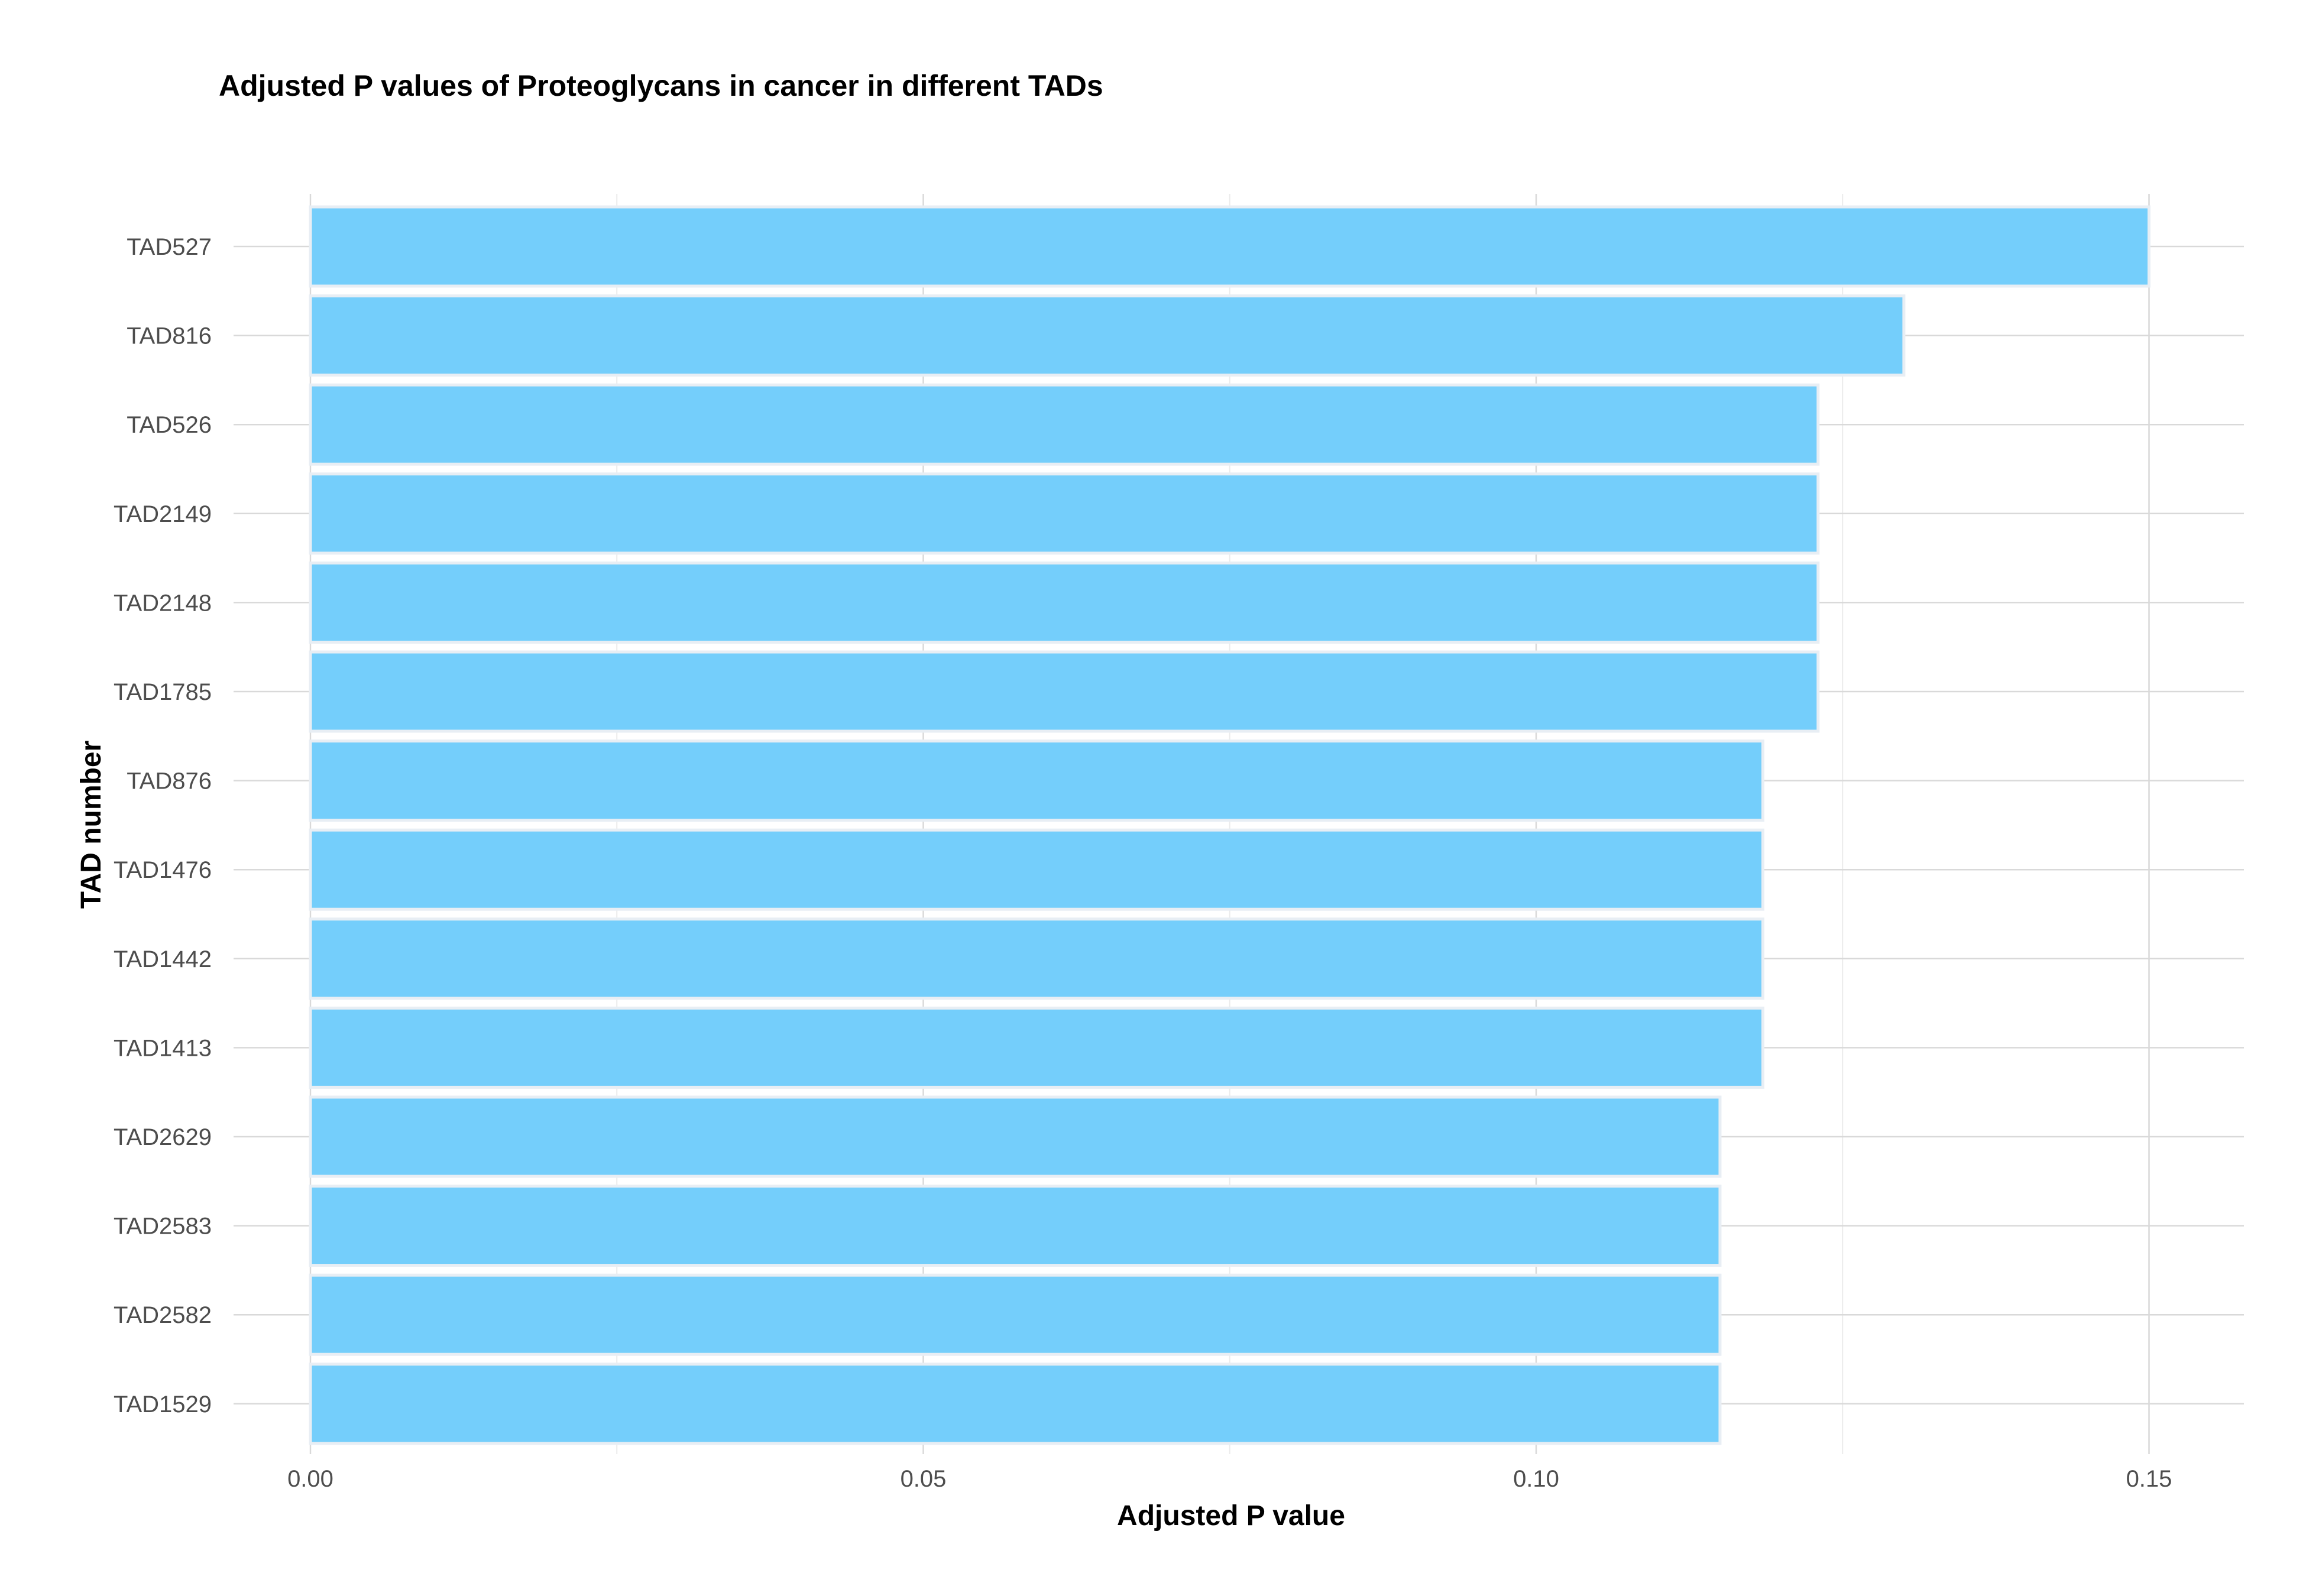 The image size is (2306, 1596). I want to click on y-tick-label: TAD2148, so click(163, 603).